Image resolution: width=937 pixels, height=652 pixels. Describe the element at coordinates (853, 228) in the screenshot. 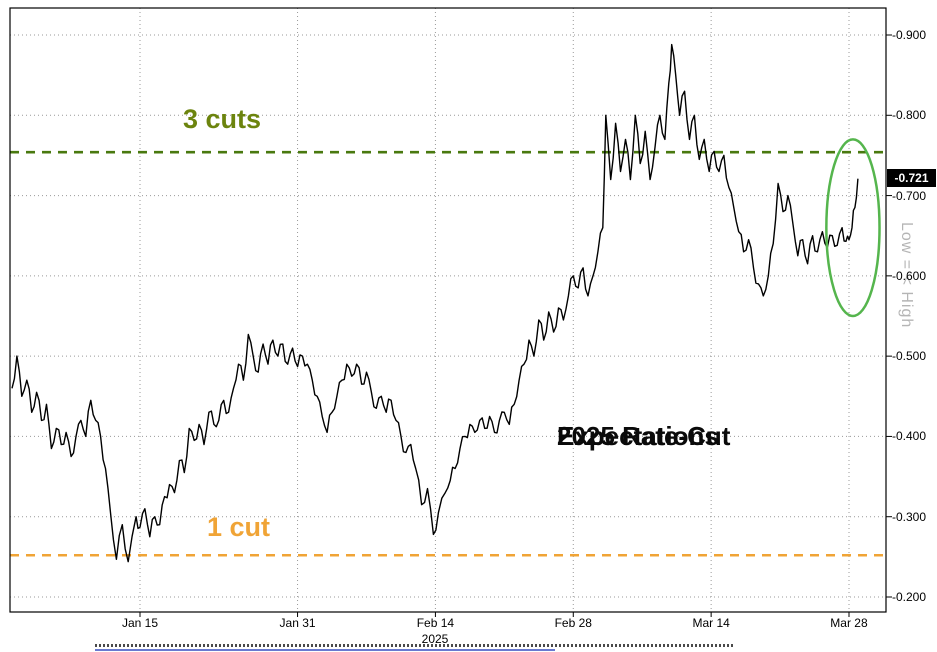

I see `highlight-ellipse` at that location.